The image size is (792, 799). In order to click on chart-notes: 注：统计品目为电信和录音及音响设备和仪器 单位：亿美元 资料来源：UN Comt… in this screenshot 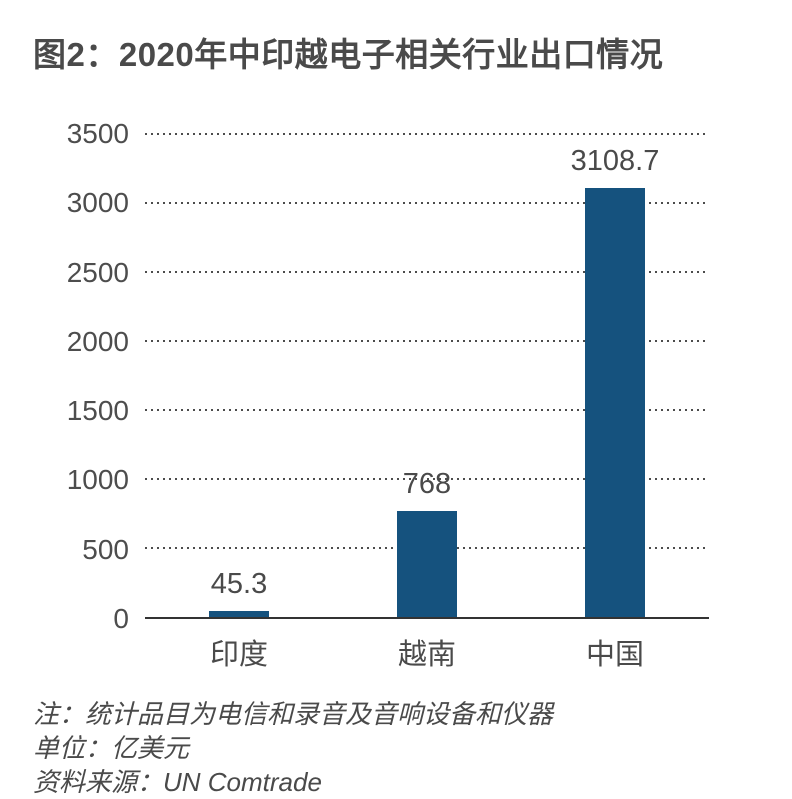, I will do `click(394, 748)`.